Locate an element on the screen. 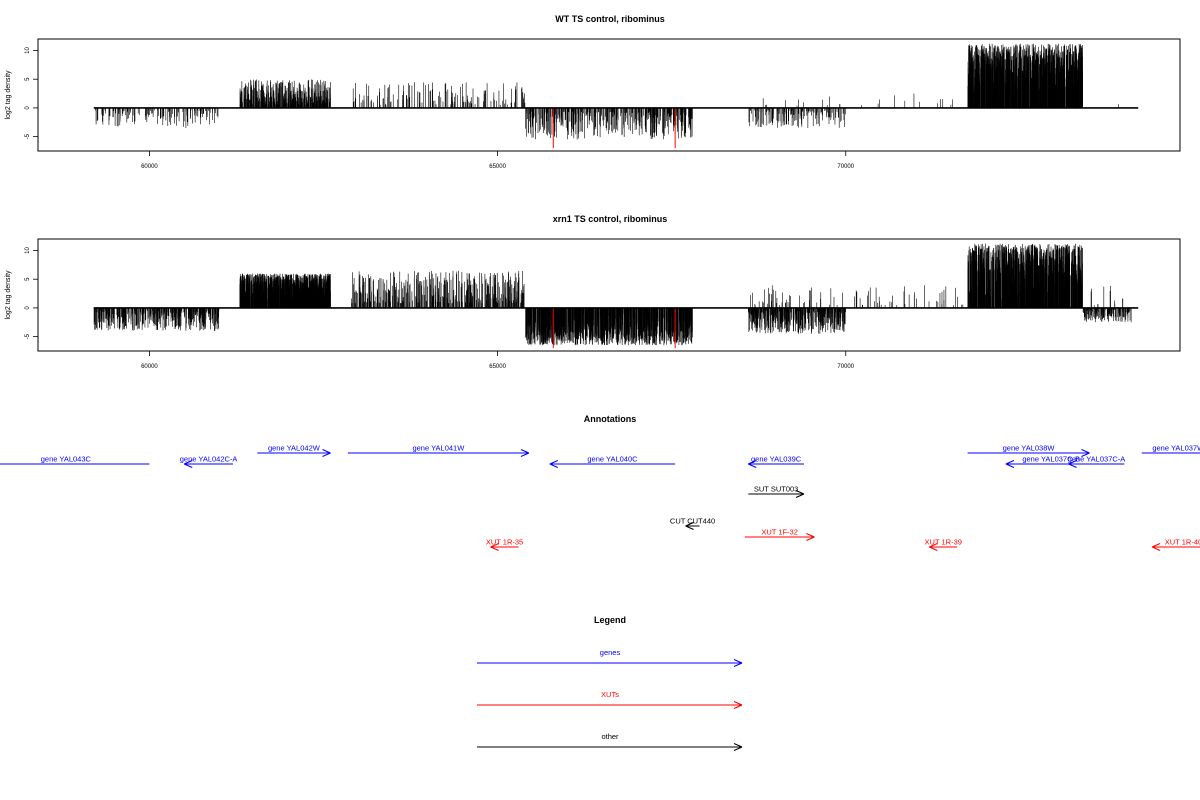 The height and width of the screenshot is (800, 1200). panel-title: WT TS control, ribominus is located at coordinates (610, 19).